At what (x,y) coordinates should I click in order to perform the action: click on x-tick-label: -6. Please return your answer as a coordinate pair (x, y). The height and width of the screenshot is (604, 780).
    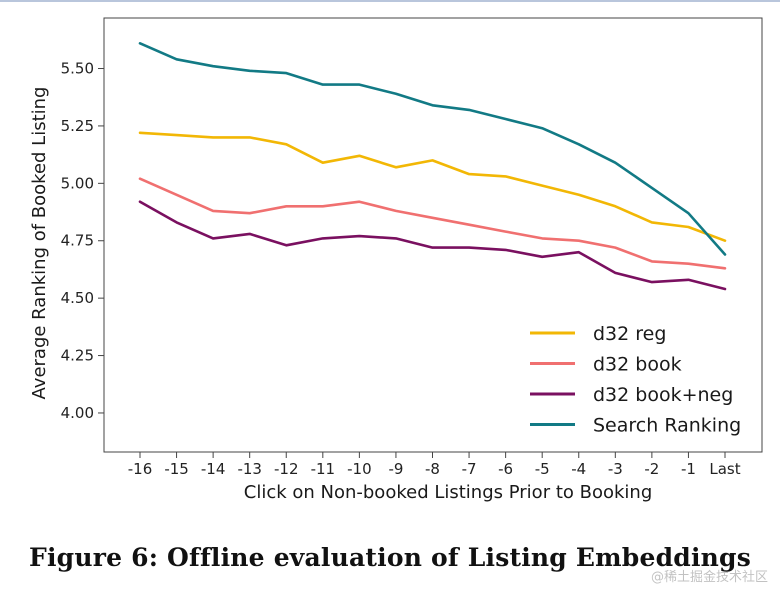
    Looking at the image, I should click on (505, 469).